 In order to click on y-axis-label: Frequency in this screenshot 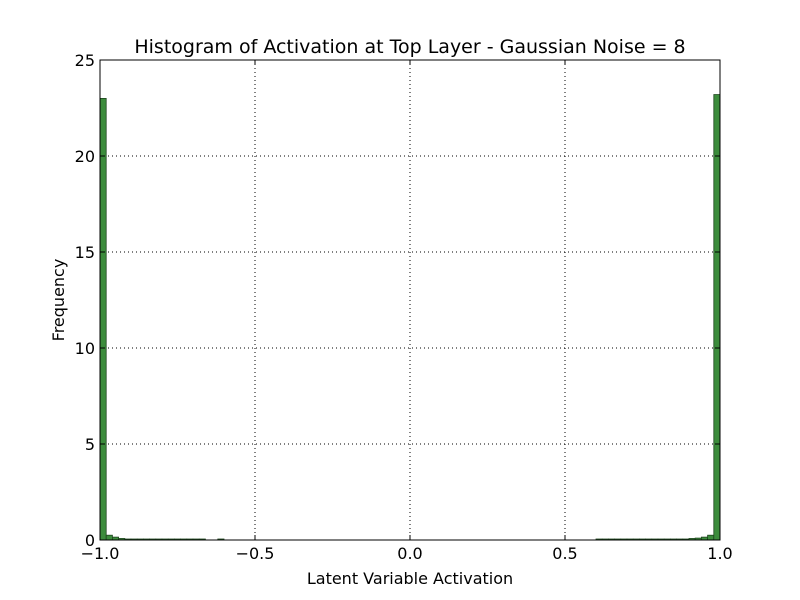, I will do `click(58, 300)`.